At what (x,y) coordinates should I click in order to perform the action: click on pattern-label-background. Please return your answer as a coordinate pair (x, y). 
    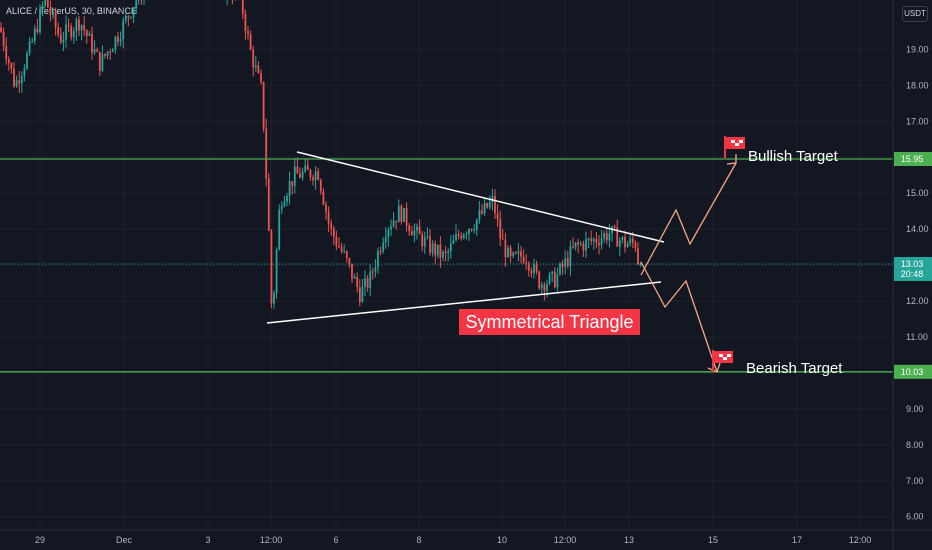
    Looking at the image, I should click on (549, 322).